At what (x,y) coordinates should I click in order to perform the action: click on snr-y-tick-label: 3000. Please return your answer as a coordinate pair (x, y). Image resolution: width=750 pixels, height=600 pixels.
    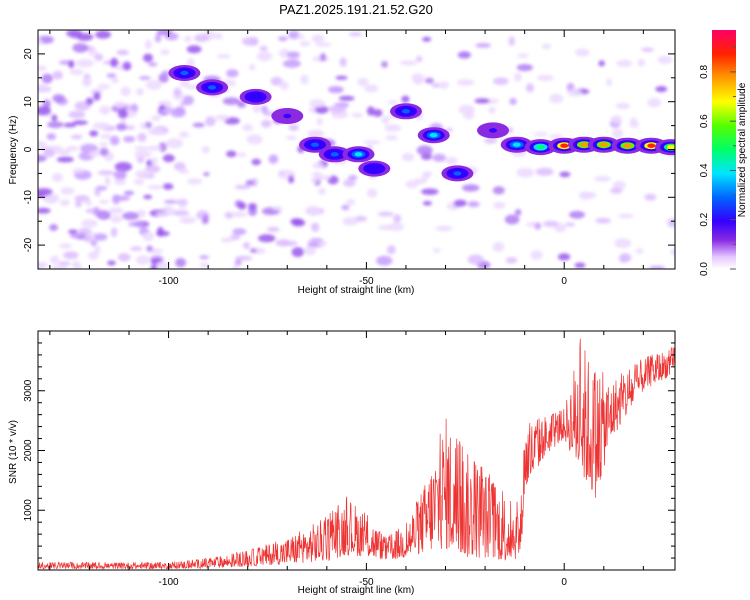
    Looking at the image, I should click on (28, 390).